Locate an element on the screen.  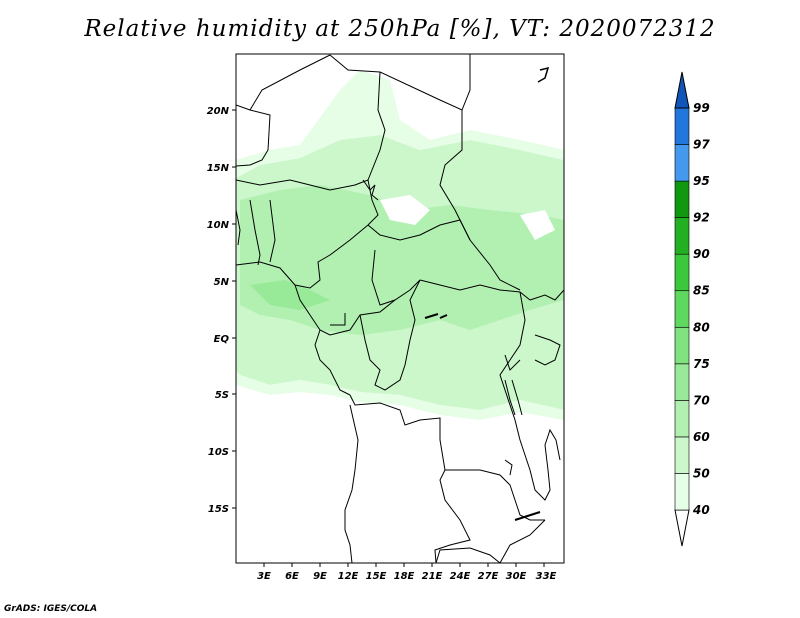
colorbar-label: 90 is located at coordinates (701, 254).